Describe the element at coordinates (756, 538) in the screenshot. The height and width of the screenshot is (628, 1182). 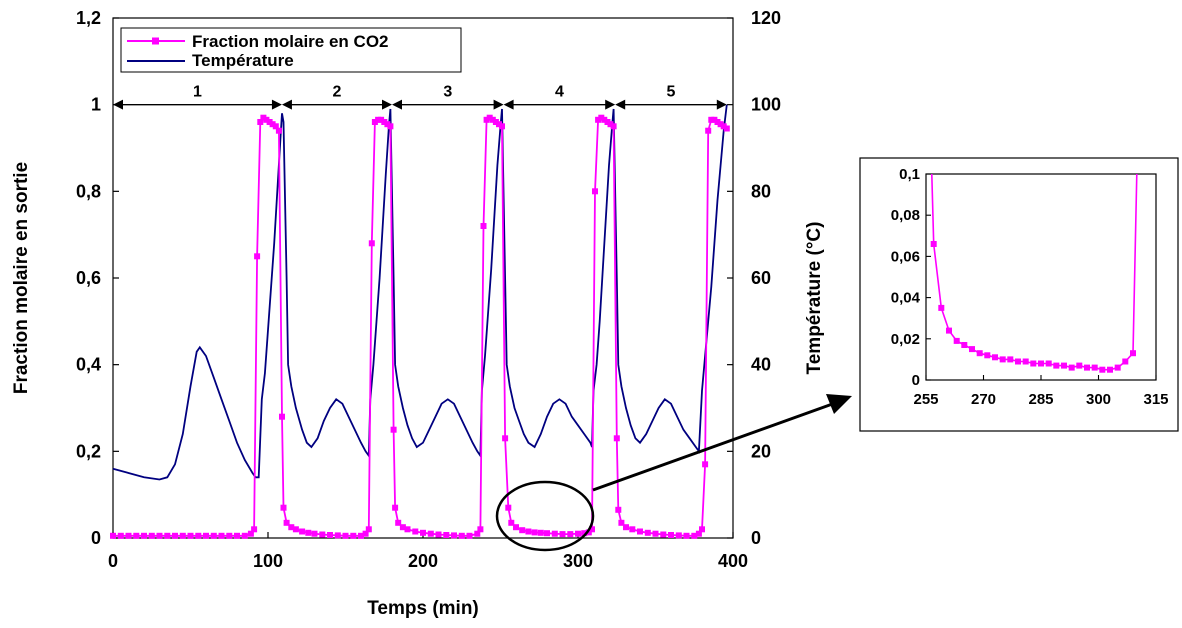
I see `right-y-tick-label: 0` at that location.